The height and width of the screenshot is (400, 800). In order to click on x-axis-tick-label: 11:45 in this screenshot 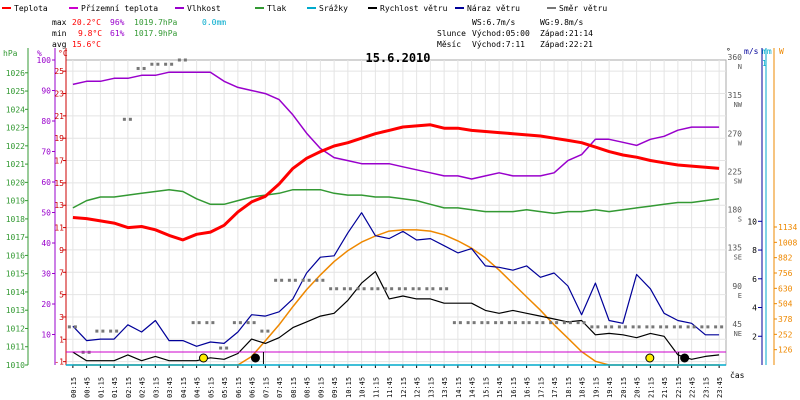, I will do `click(390, 387)`.